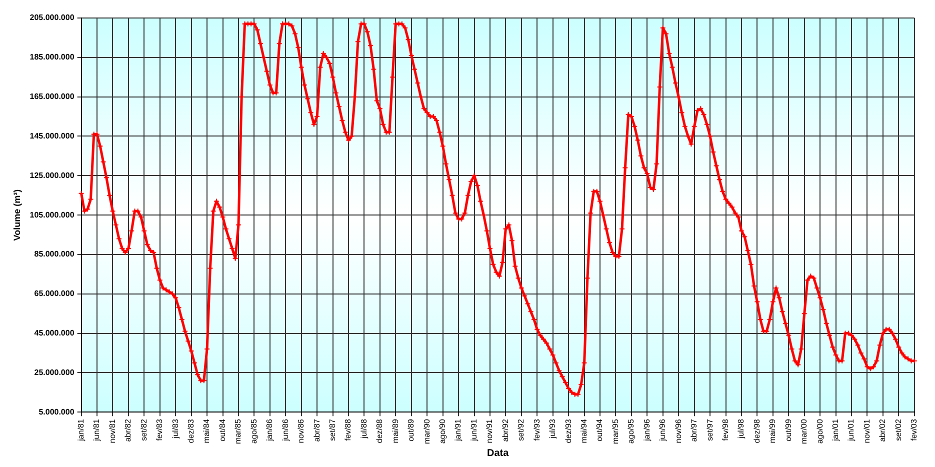 Image resolution: width=935 pixels, height=467 pixels. Describe the element at coordinates (128, 430) in the screenshot. I see `x-tick-label: abr/82` at that location.